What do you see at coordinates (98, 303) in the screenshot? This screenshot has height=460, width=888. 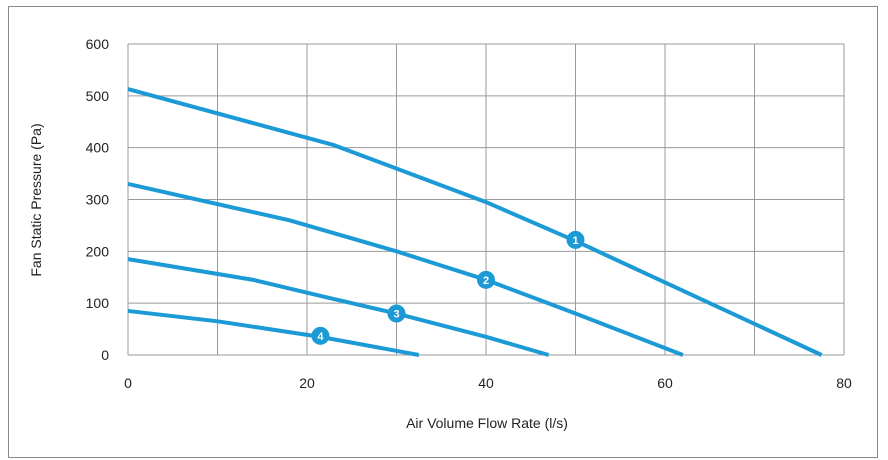 I see `y-tick-label: 100` at bounding box center [98, 303].